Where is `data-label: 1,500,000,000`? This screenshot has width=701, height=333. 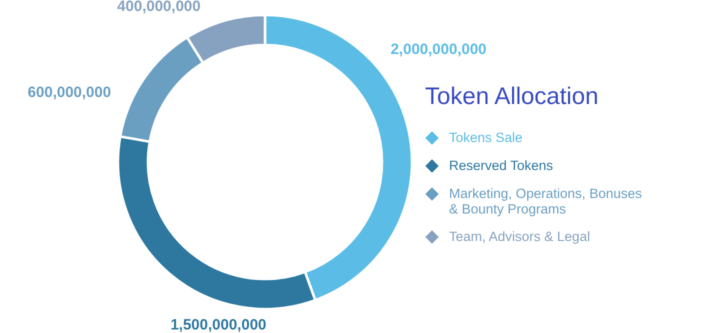
data-label: 1,500,000,000 is located at coordinates (218, 324).